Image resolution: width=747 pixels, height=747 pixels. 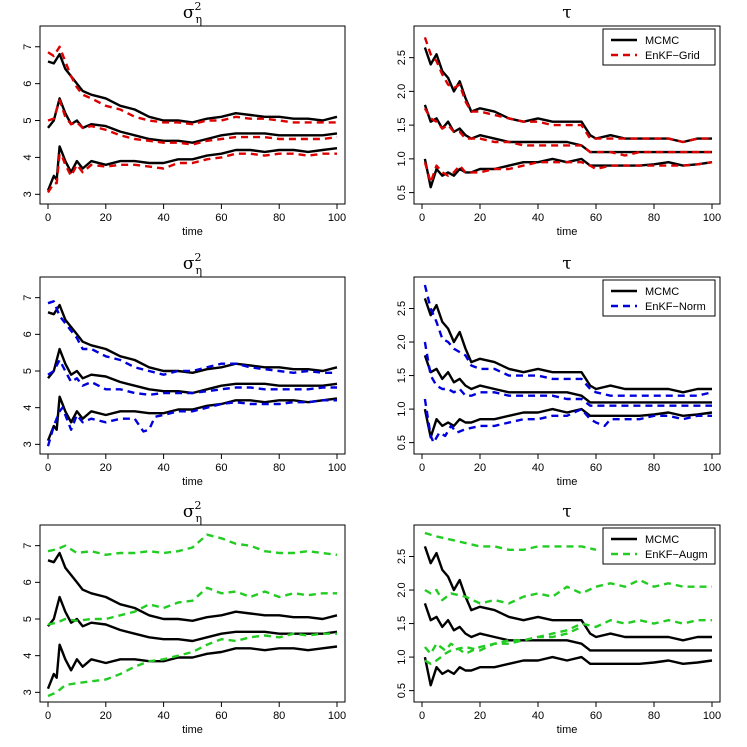 I want to click on legend: MCMC EnKF−Augm, so click(x=659, y=546).